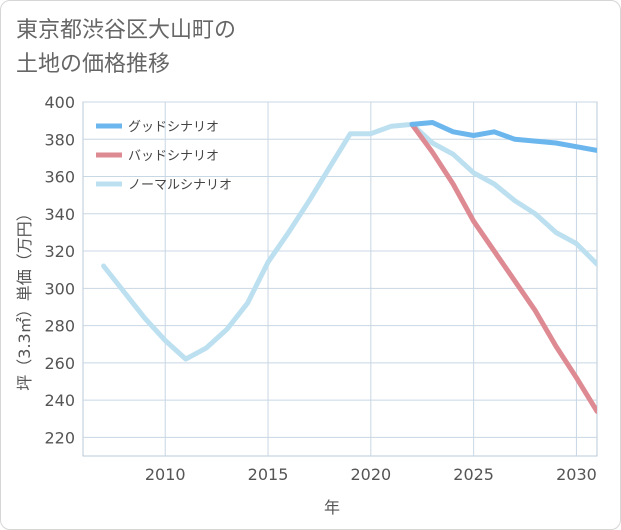 Image resolution: width=621 pixels, height=530 pixels. I want to click on legend-label: ノーマルシナリオ, so click(180, 185).